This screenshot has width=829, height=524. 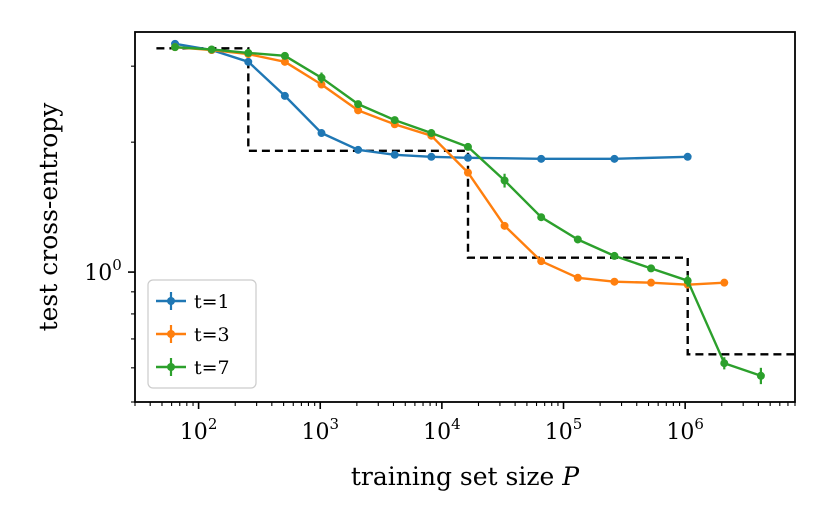 I want to click on legend: t=1 t=3 t=7, so click(x=202, y=334).